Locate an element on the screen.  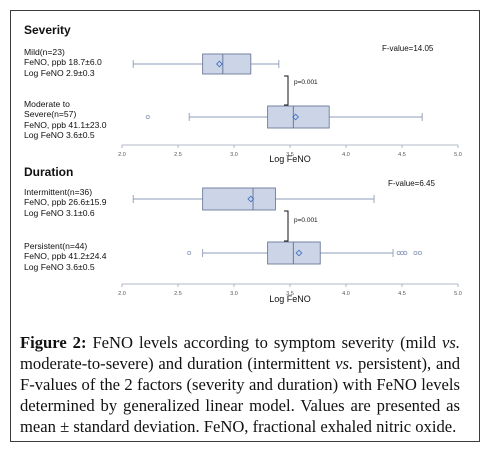
caption-label: Figure 2: is located at coordinates (53, 342).